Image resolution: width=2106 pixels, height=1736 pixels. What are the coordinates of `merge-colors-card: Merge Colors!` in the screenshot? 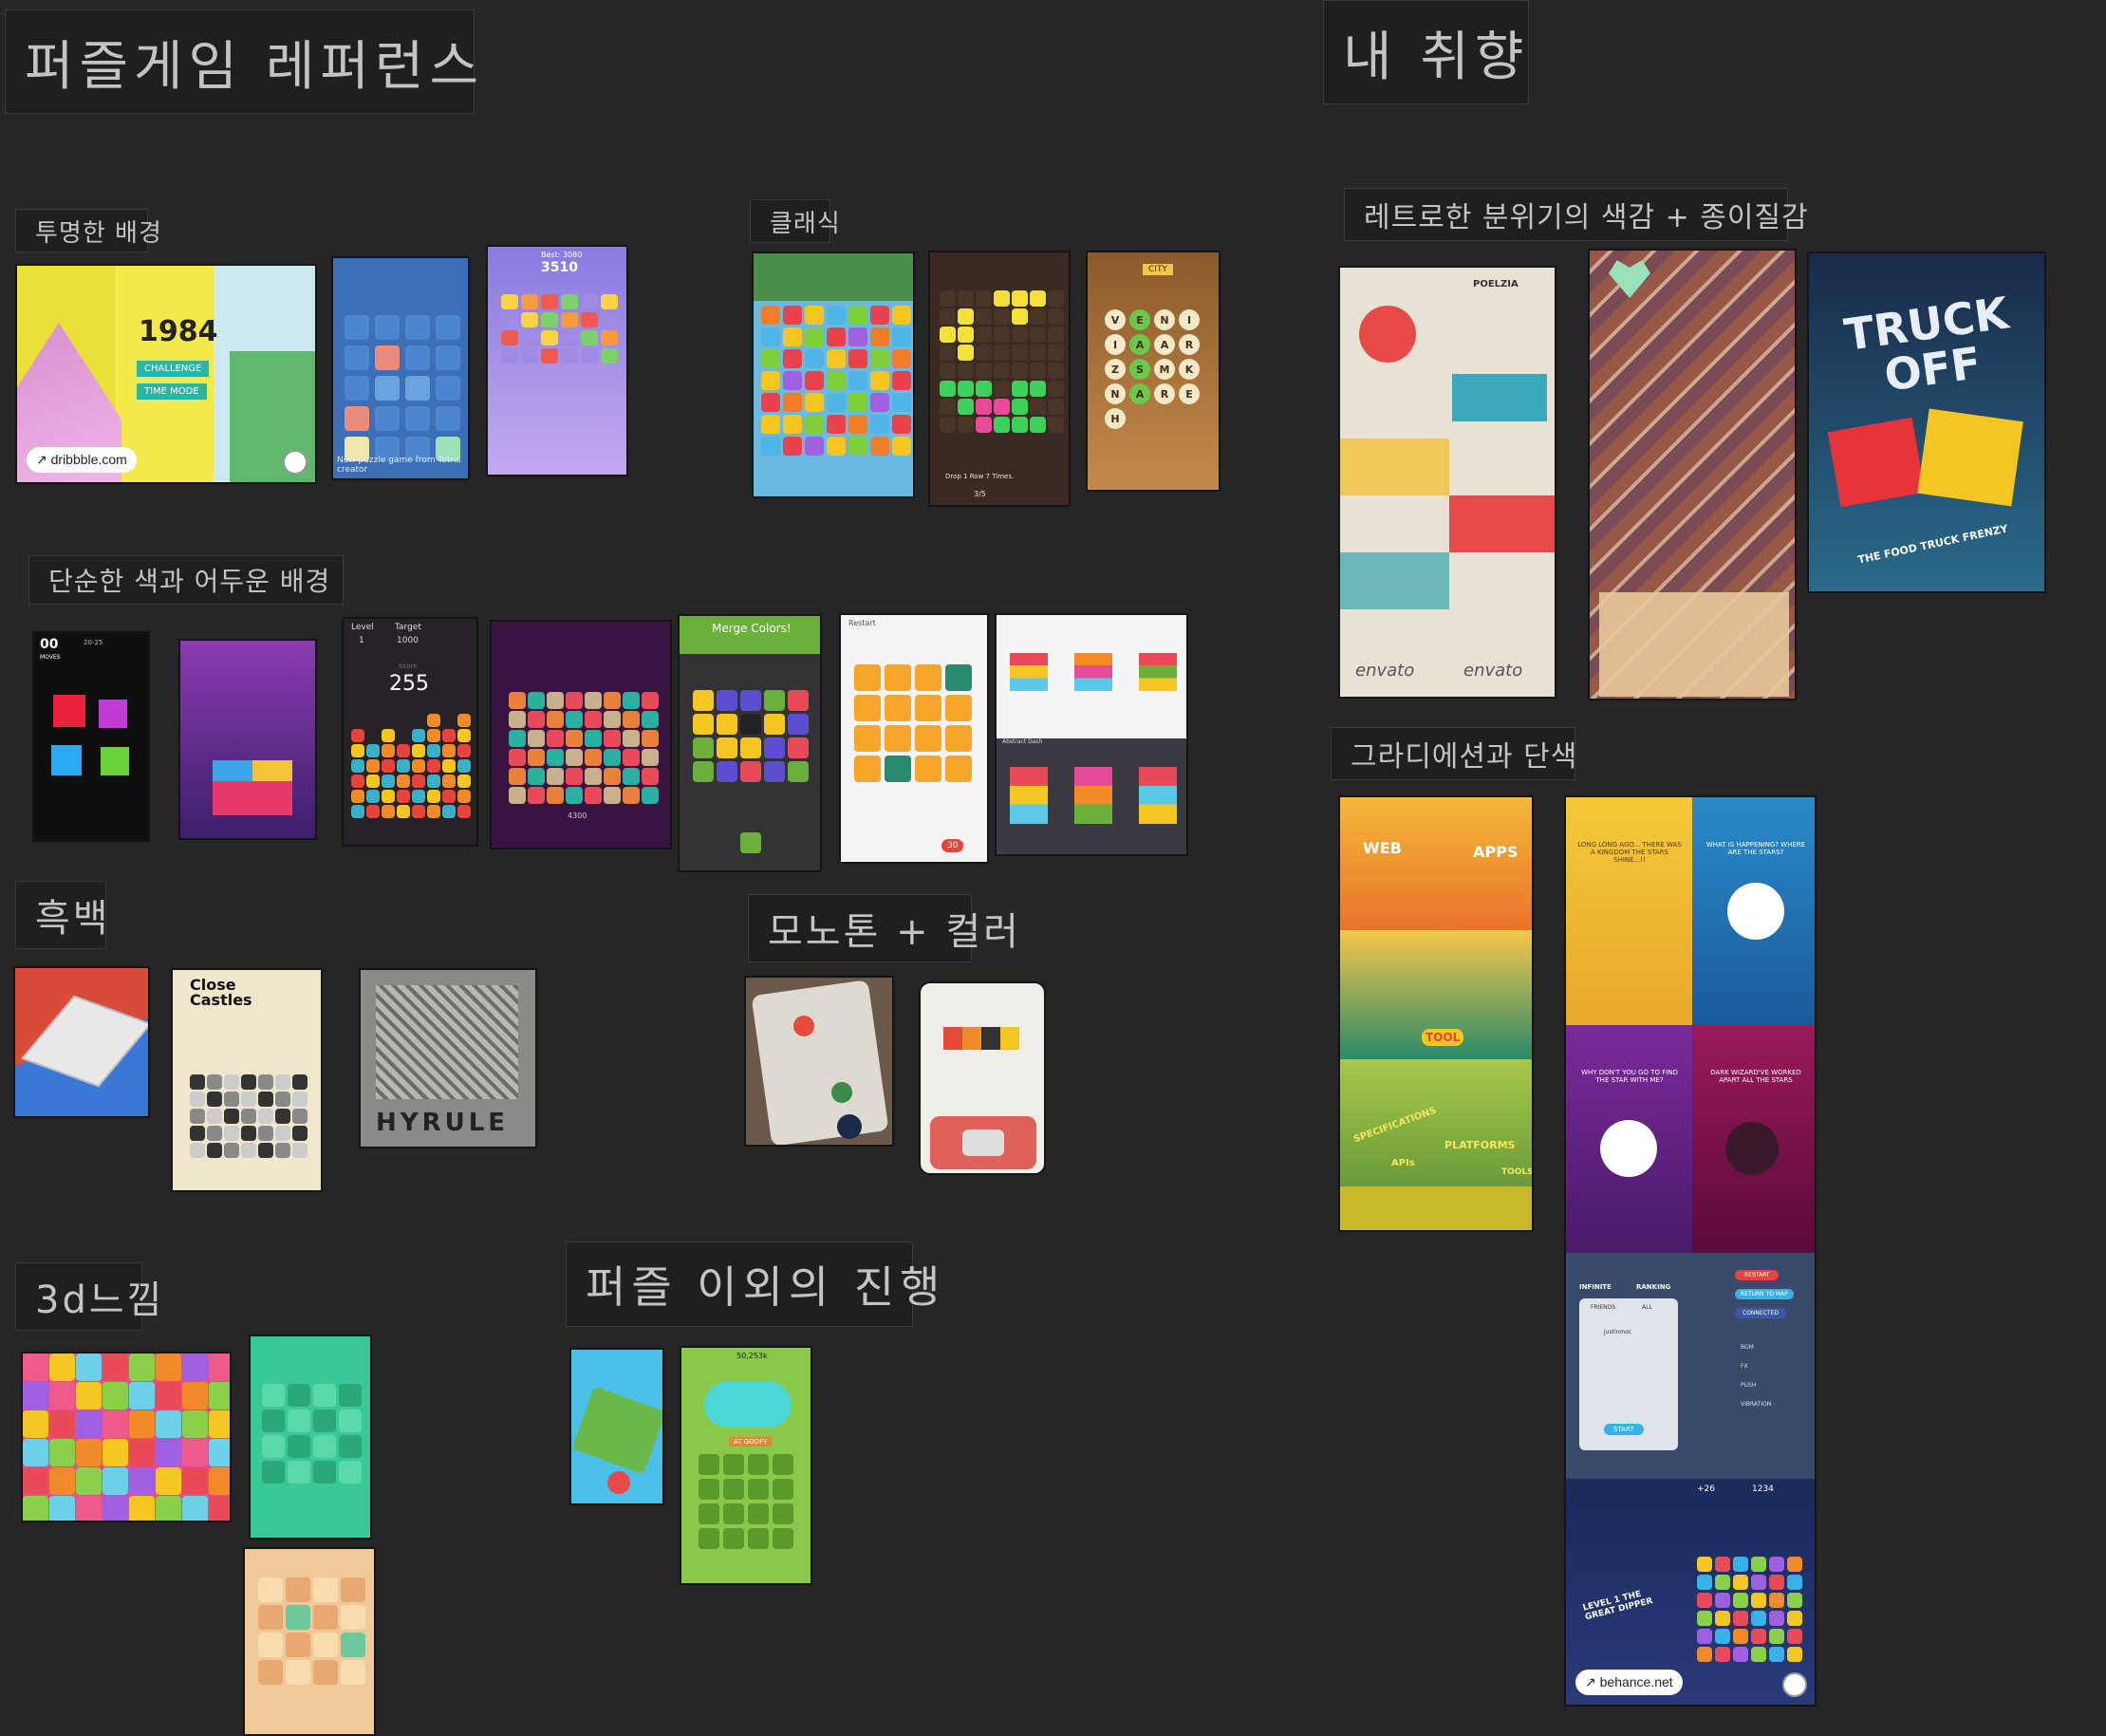 It's located at (750, 743).